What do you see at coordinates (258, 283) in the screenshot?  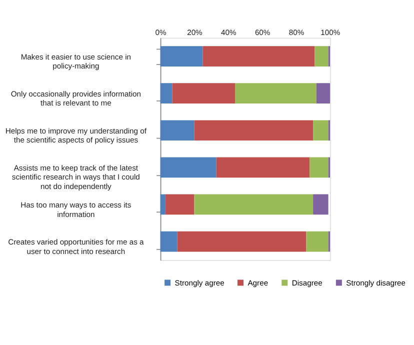 I see `legend-label: Agree` at bounding box center [258, 283].